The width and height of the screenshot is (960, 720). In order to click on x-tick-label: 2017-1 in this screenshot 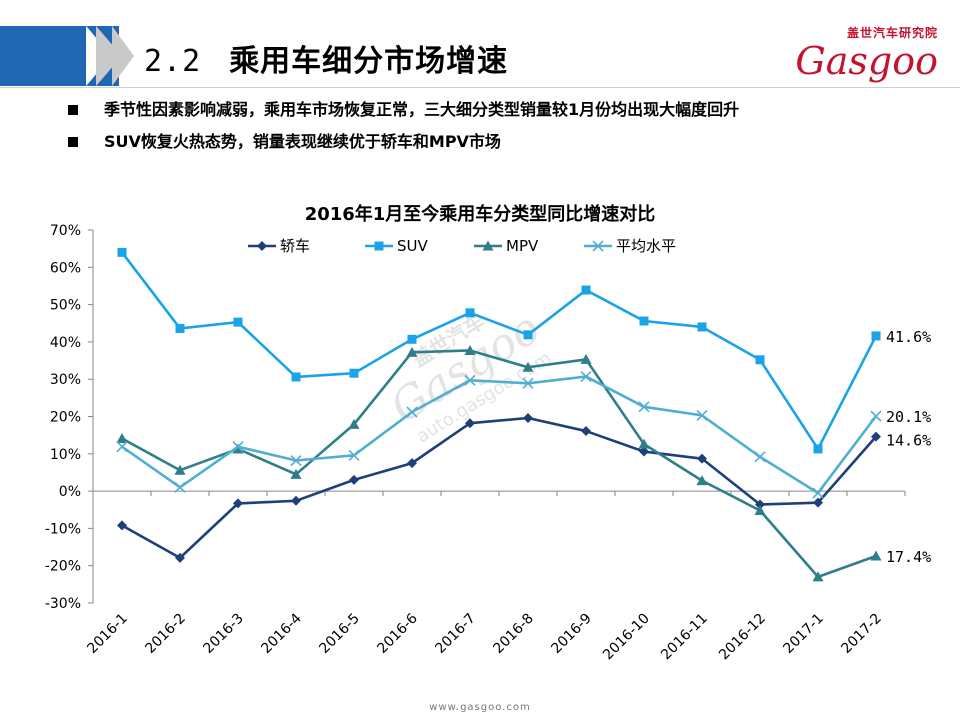, I will do `click(803, 634)`.